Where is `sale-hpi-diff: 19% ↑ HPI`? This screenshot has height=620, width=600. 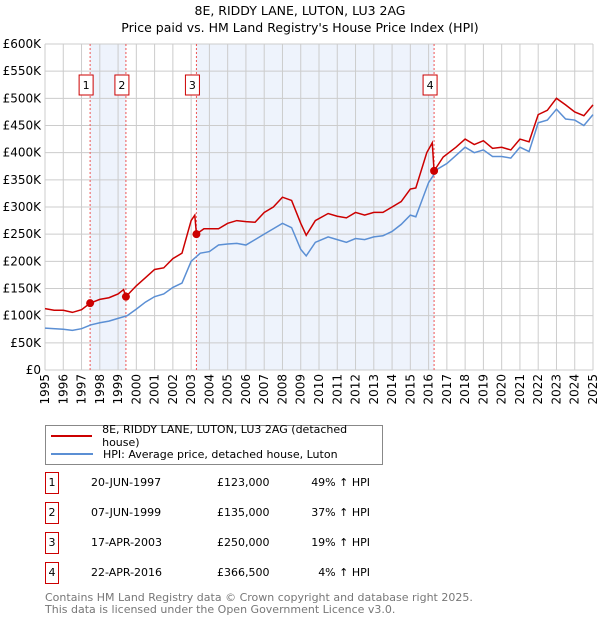 sale-hpi-diff: 19% ↑ HPI is located at coordinates (340, 542).